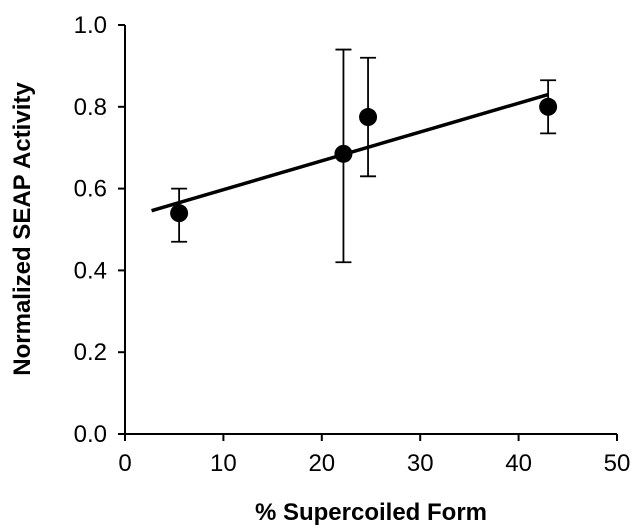 The width and height of the screenshot is (637, 529). Describe the element at coordinates (121, 229) in the screenshot. I see `y-ticks` at that location.